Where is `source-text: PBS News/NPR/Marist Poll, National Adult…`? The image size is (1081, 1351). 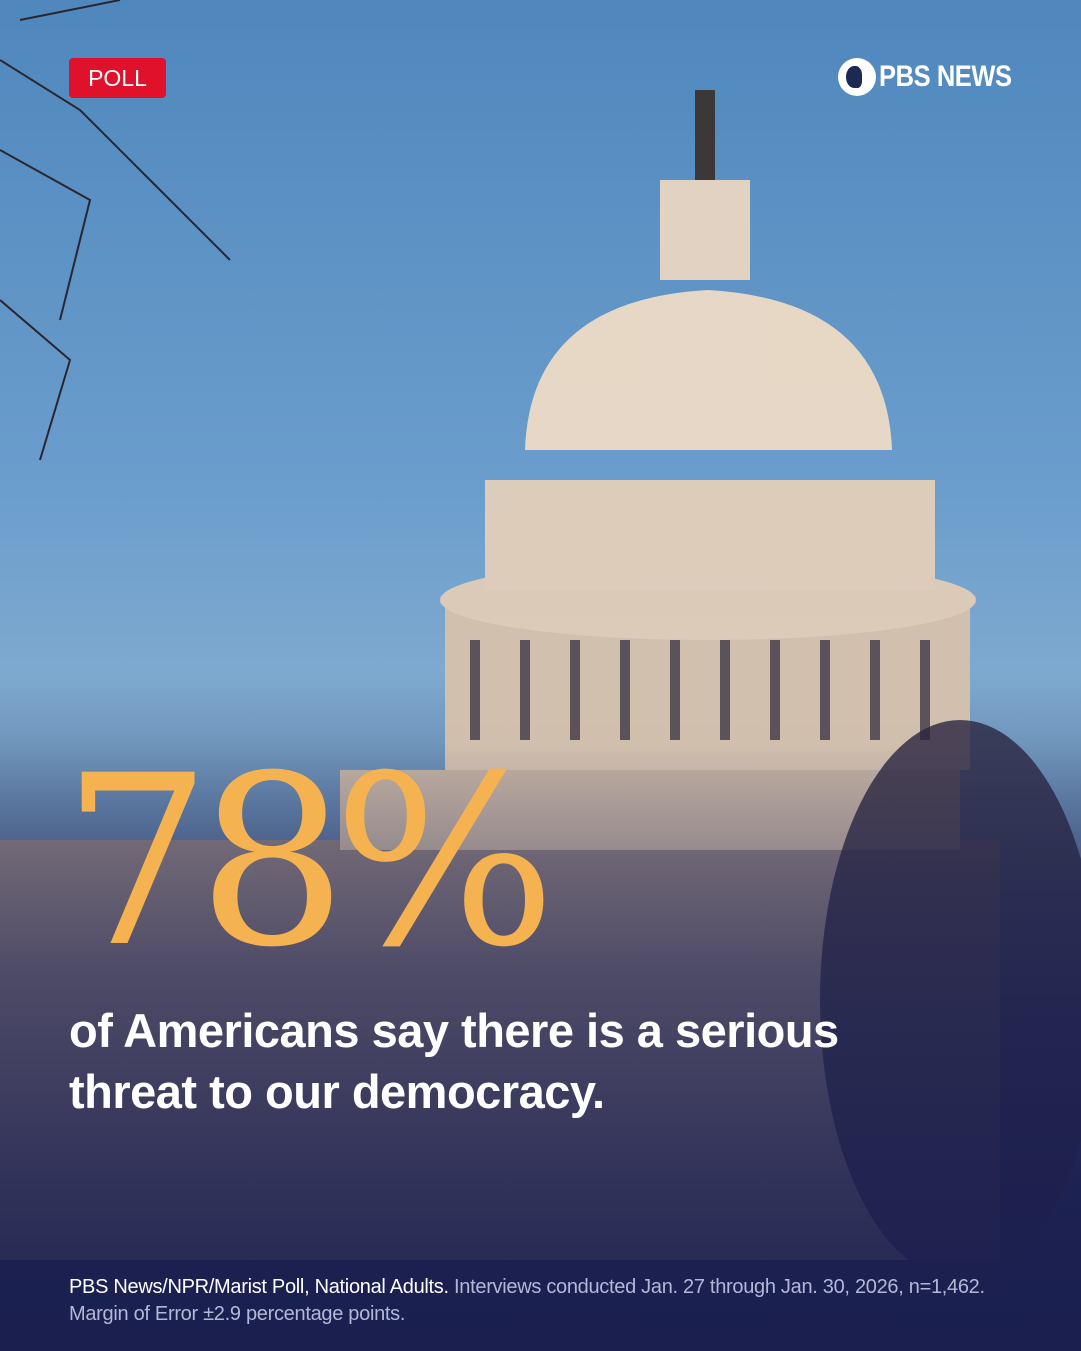
source-text: PBS News/NPR/Marist Poll, National Adult… is located at coordinates (259, 1287).